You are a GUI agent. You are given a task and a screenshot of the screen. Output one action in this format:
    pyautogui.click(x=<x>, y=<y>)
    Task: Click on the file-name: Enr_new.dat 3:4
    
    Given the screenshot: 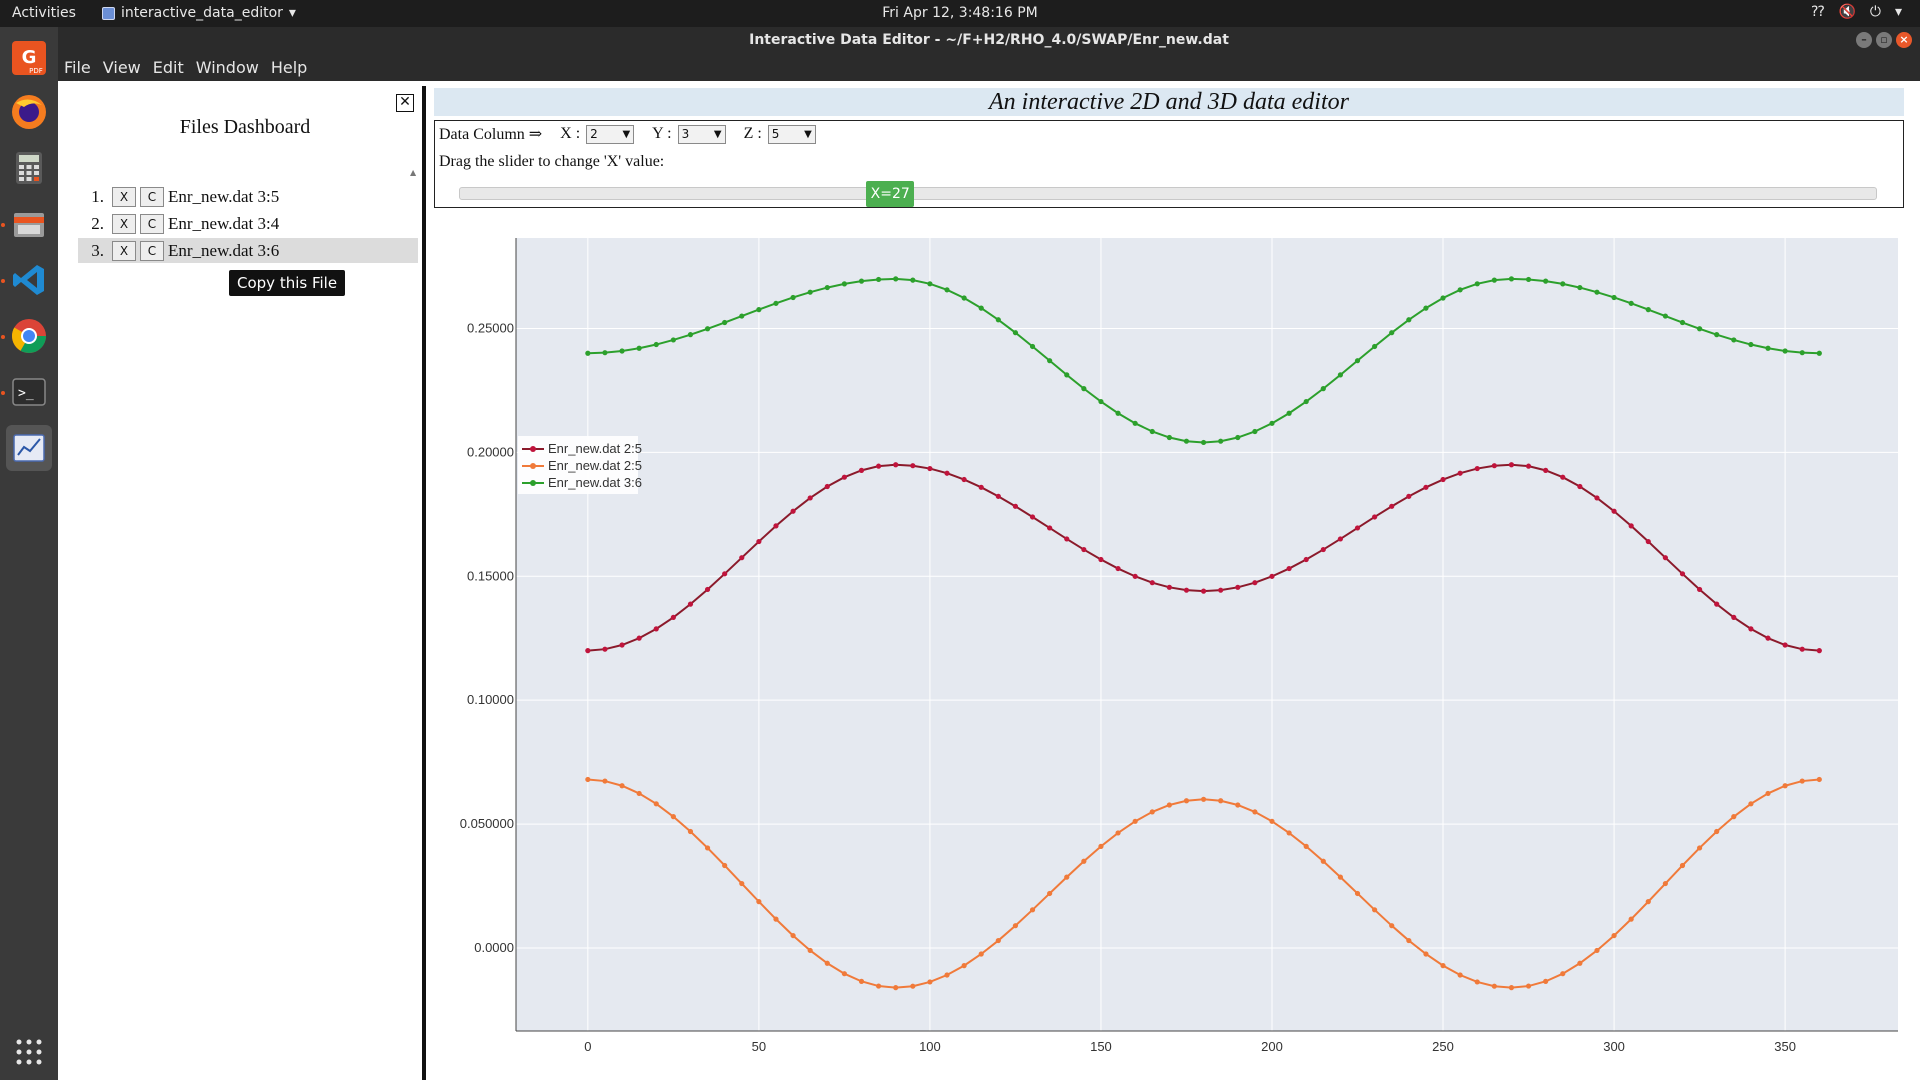 What is the action you would take?
    pyautogui.click(x=224, y=223)
    